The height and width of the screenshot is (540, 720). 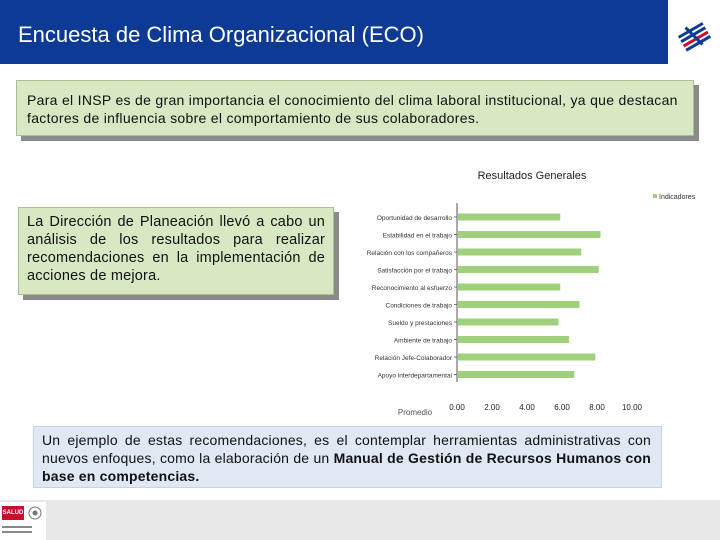 I want to click on category-label: Sueldo y prestaciones, so click(x=420, y=323).